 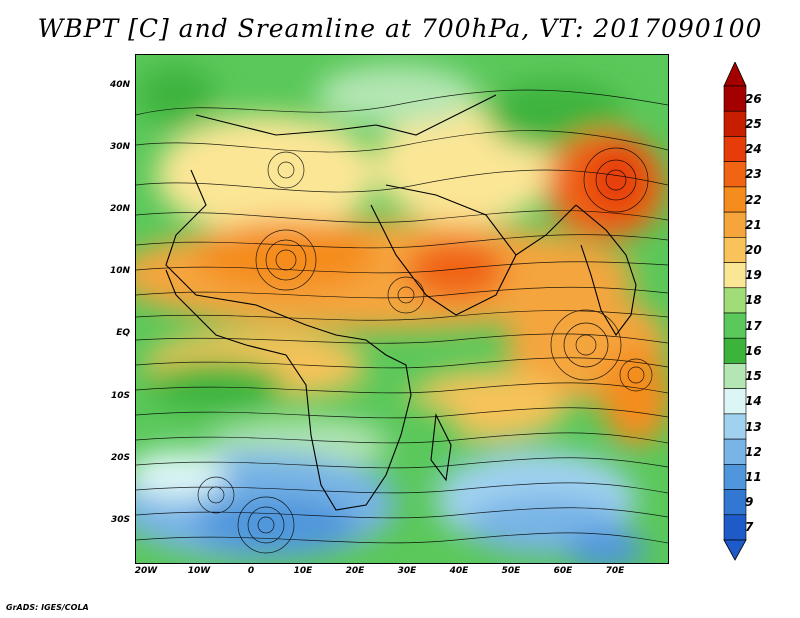 What do you see at coordinates (753, 275) in the screenshot?
I see `colorbar-label: 19` at bounding box center [753, 275].